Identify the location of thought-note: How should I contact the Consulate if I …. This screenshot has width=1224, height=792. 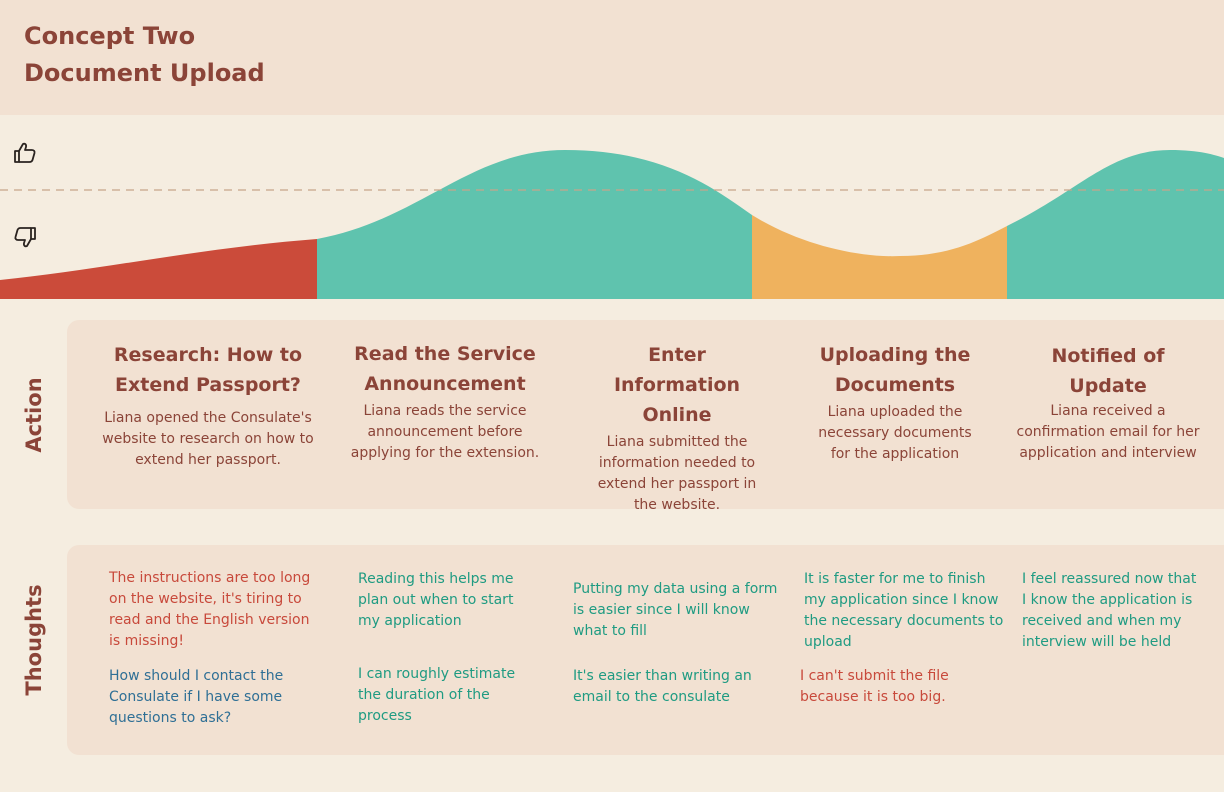
(196, 697).